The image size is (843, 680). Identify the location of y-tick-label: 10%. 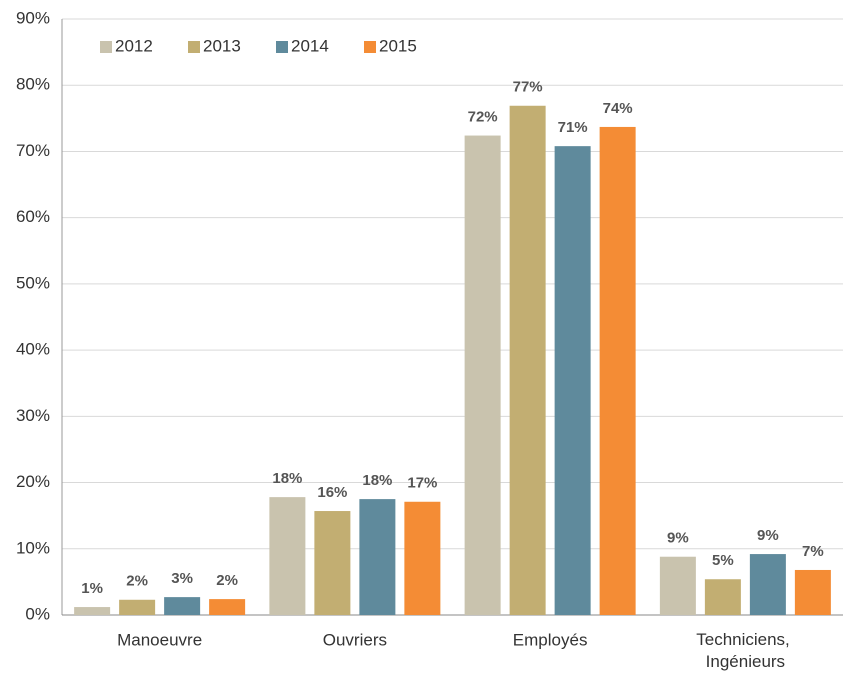
(33, 547).